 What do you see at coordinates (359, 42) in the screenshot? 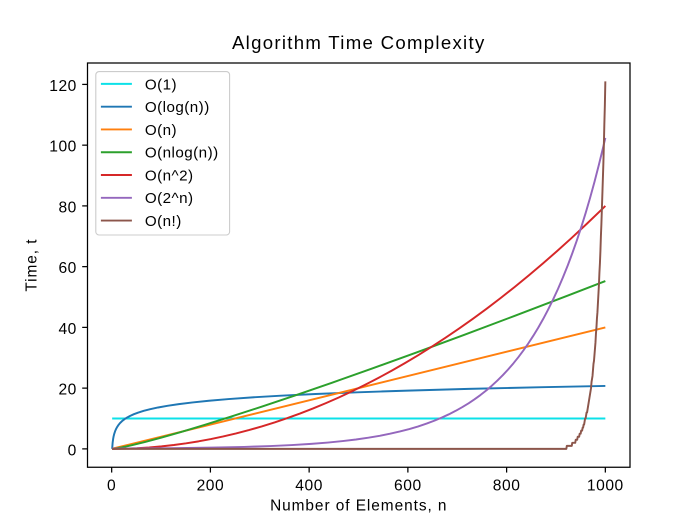
I see `svg-text: Algorithm Time Complexity` at bounding box center [359, 42].